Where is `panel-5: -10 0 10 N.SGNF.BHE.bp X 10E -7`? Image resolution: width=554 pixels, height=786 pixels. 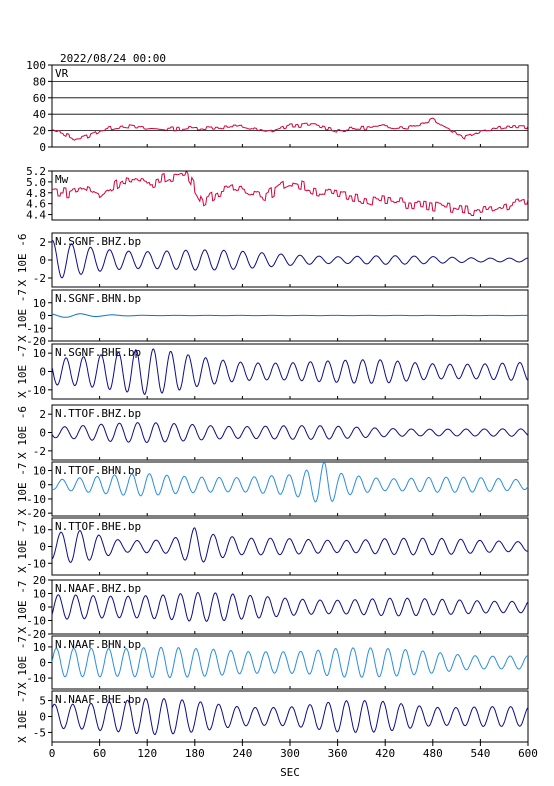
panel-5: -10 0 10 N.SGNF.BHE.bp X 10E -7 is located at coordinates (272, 371).